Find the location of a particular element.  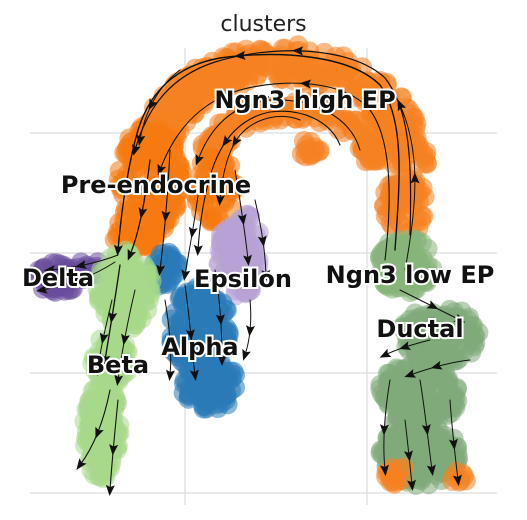

cluster-label: Alpha is located at coordinates (199, 347).